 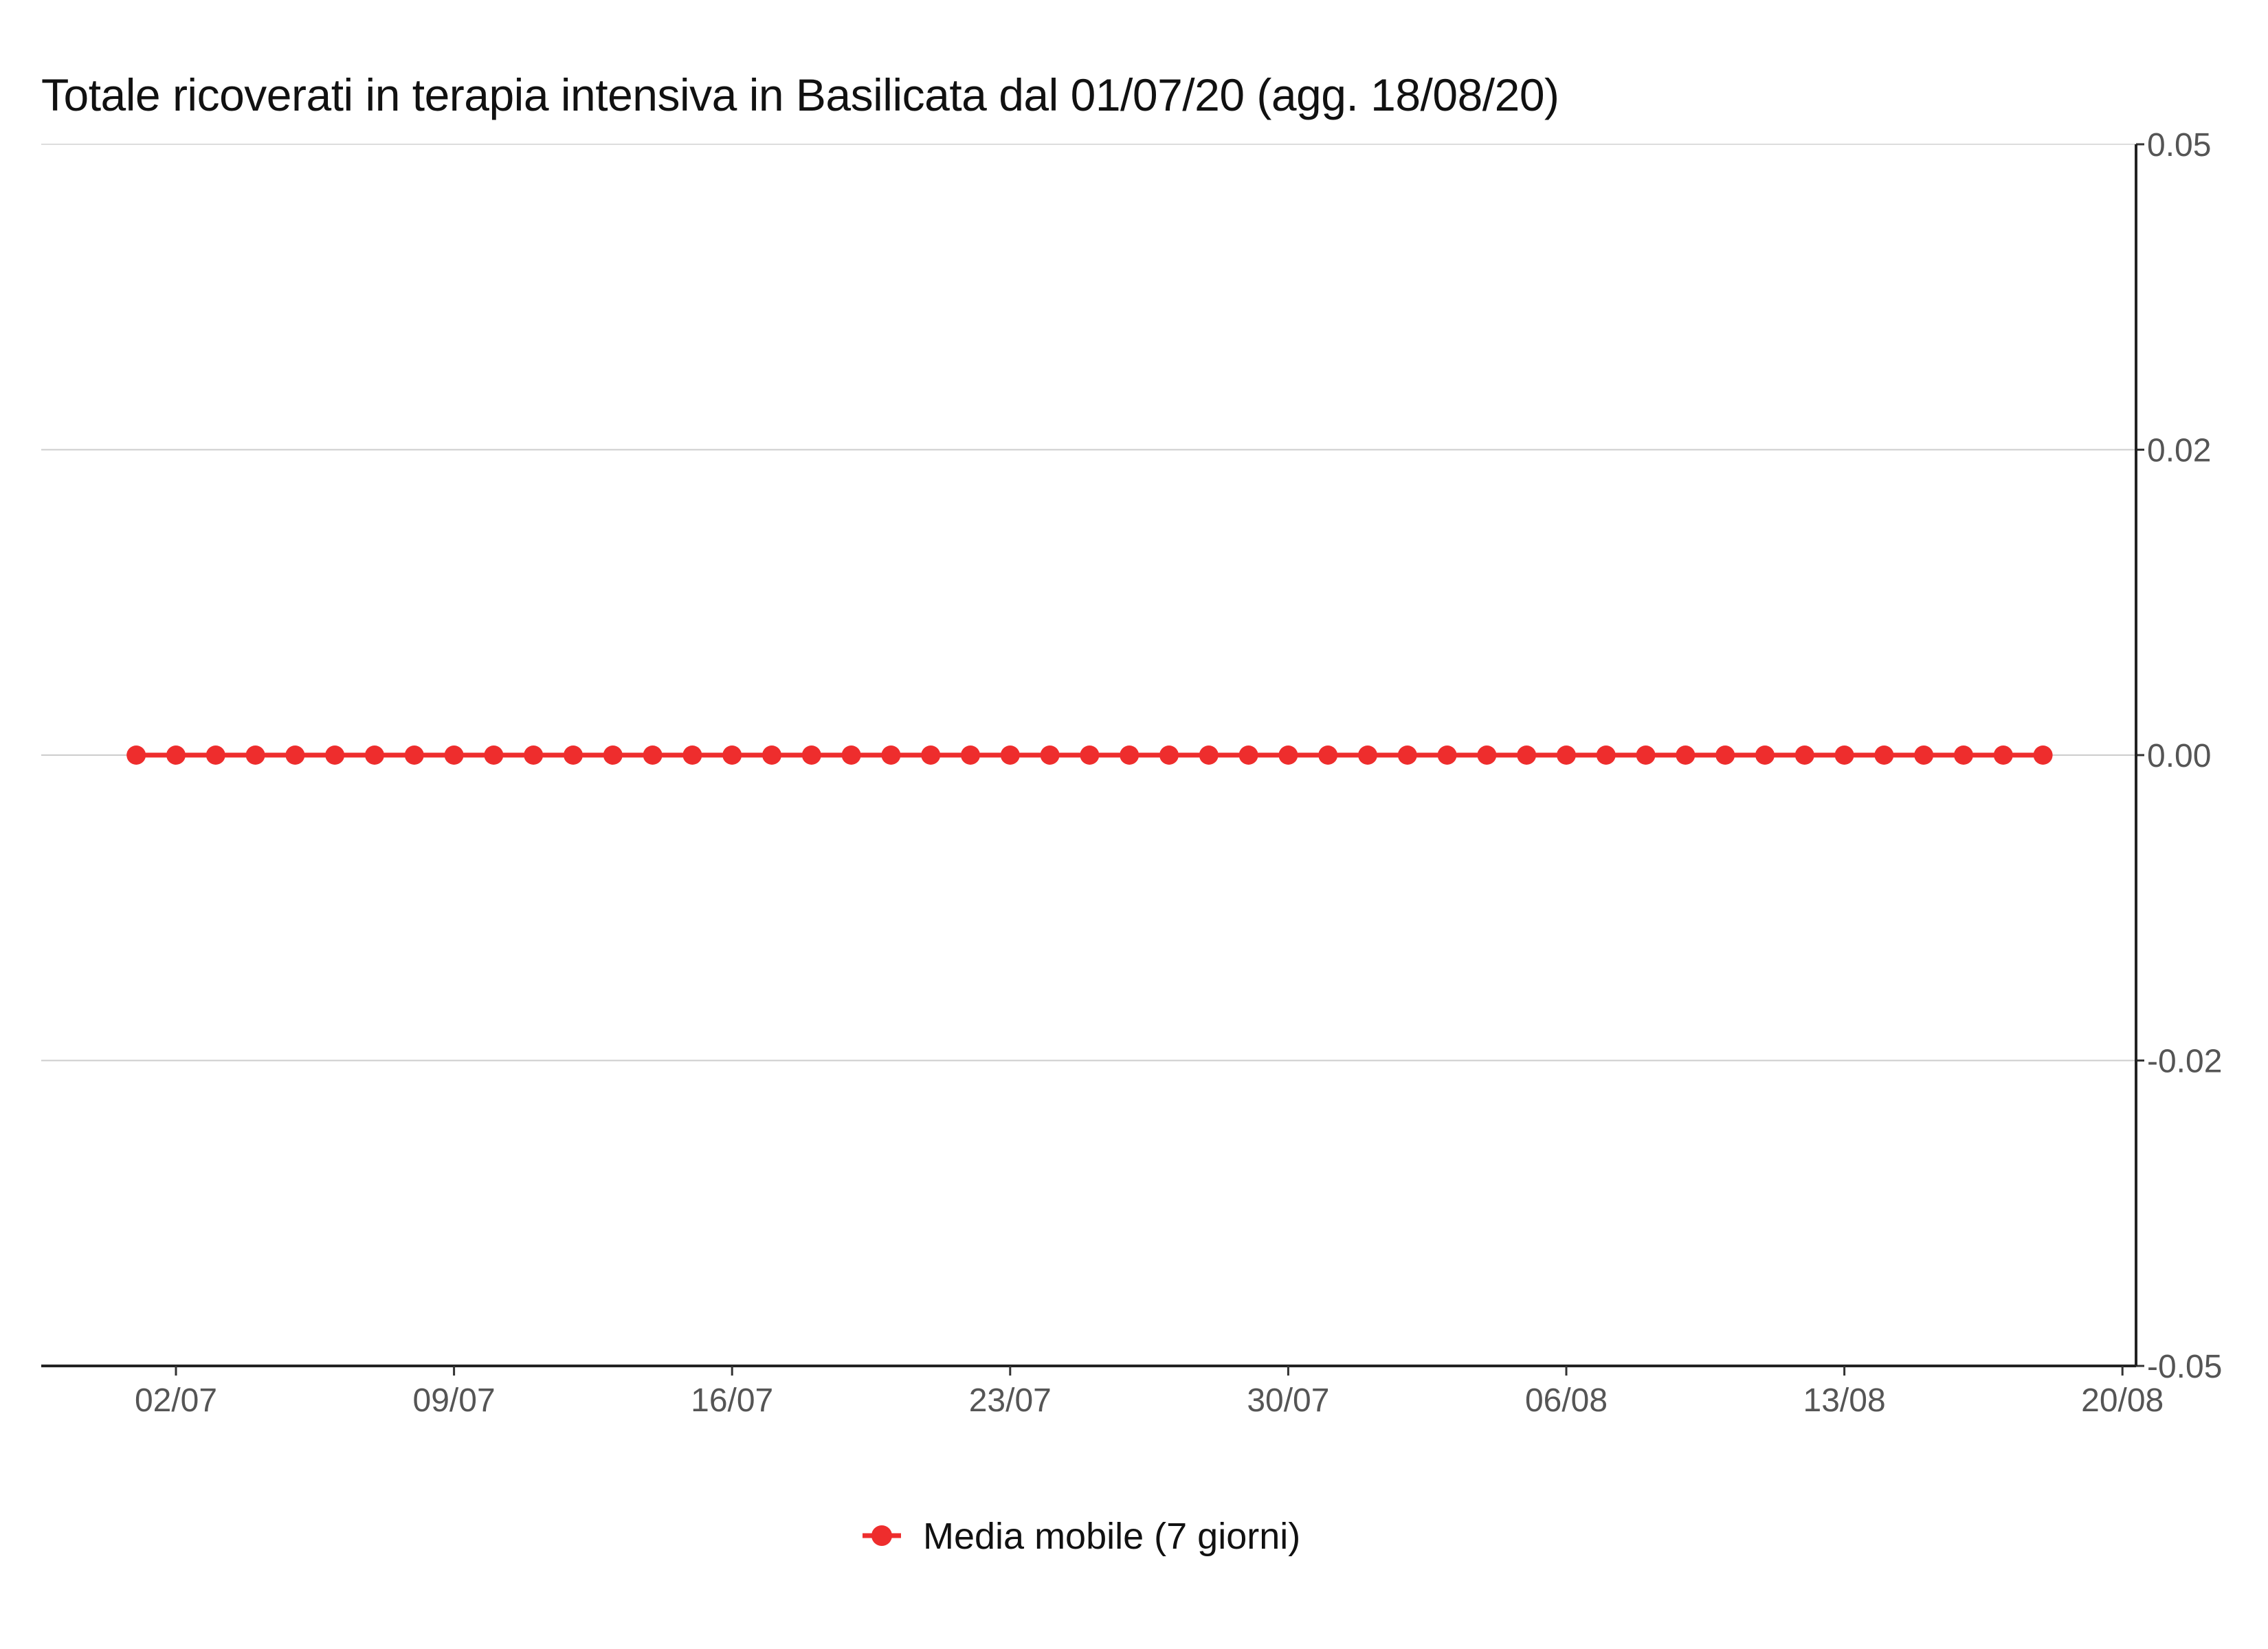 What do you see at coordinates (881, 1536) in the screenshot?
I see `legend-marker` at bounding box center [881, 1536].